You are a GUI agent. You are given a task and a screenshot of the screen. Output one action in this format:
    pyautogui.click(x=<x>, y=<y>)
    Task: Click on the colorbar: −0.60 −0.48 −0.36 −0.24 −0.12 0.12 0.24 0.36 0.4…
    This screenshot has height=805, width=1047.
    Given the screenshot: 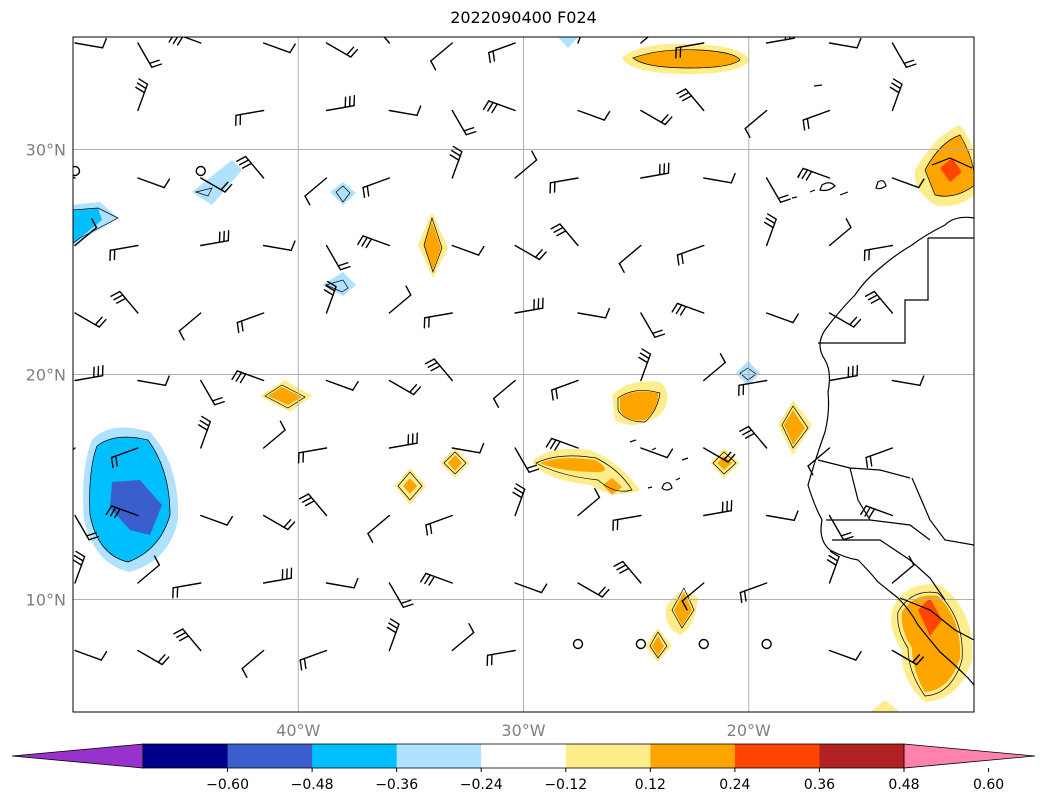 What is the action you would take?
    pyautogui.click(x=523, y=768)
    